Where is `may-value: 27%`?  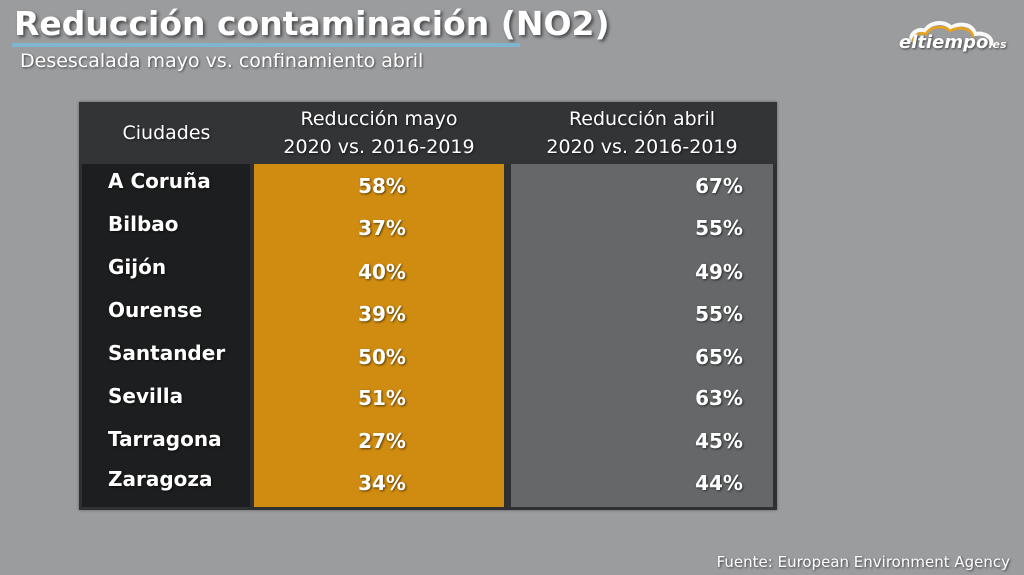 may-value: 27% is located at coordinates (382, 441).